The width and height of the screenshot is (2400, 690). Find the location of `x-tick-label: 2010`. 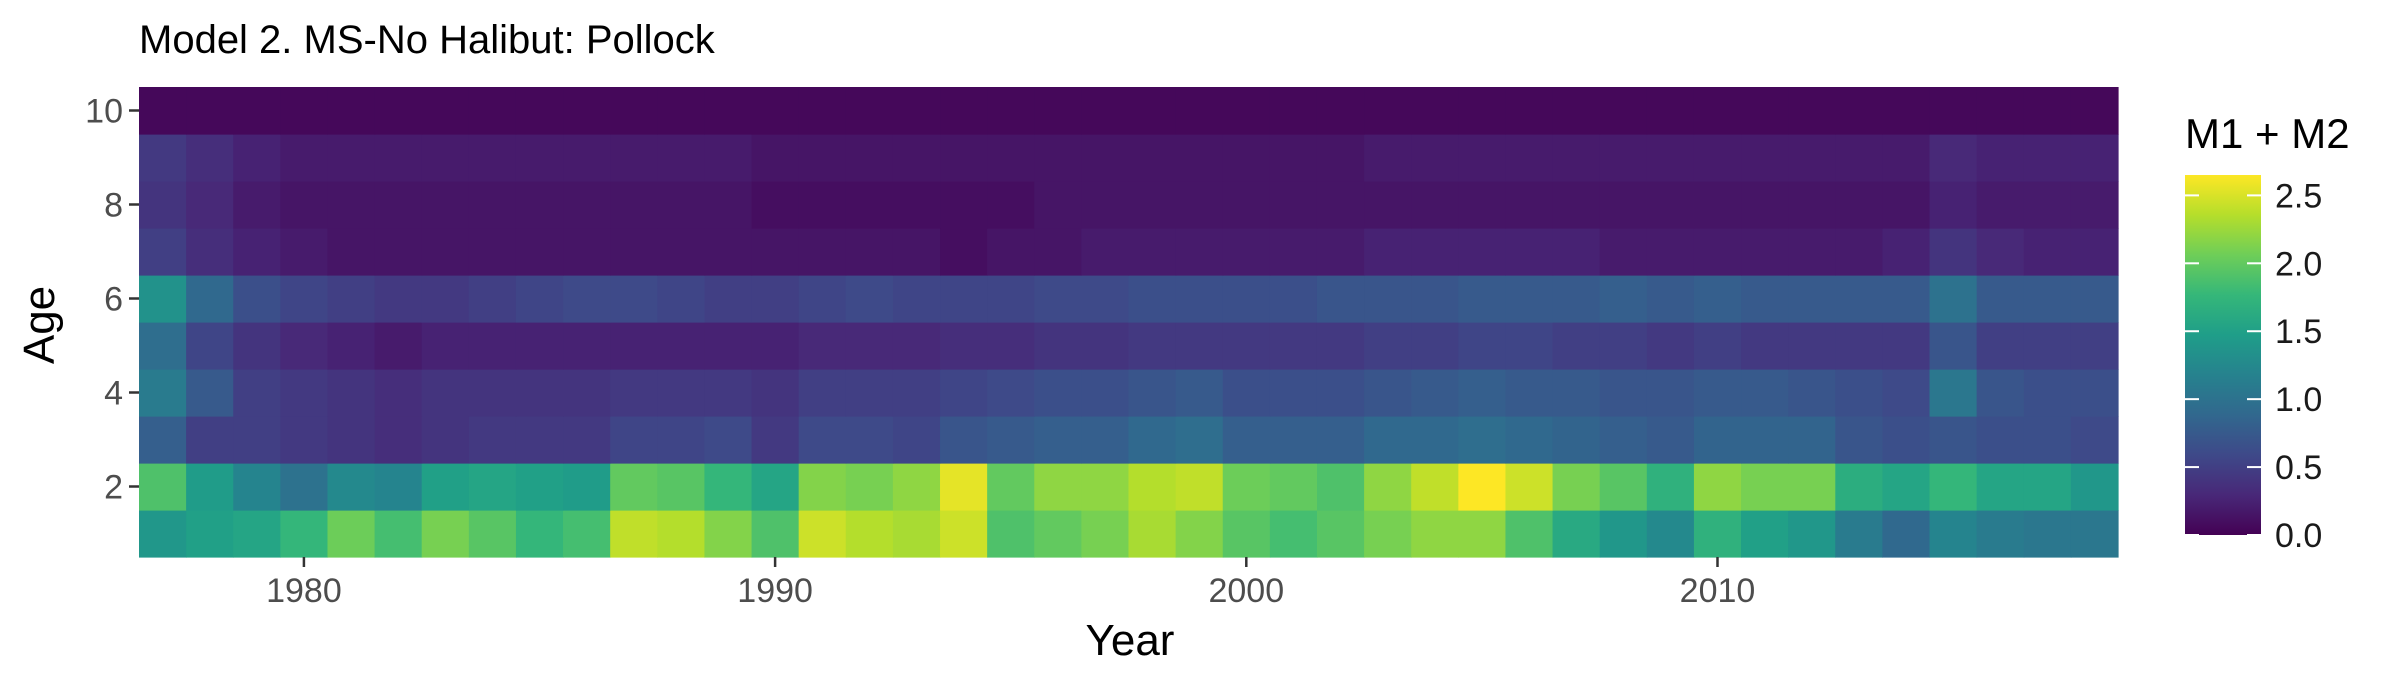

x-tick-label: 2010 is located at coordinates (1718, 591).